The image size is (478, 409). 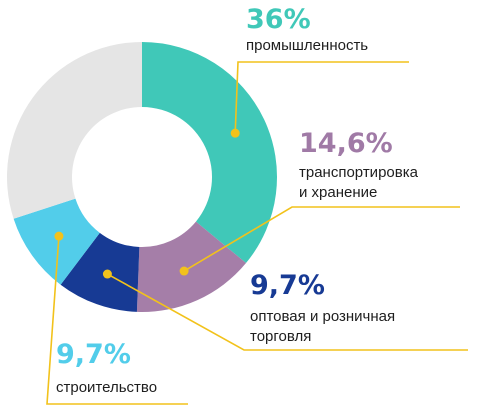 I want to click on donut-slice-construction, so click(x=56, y=241).